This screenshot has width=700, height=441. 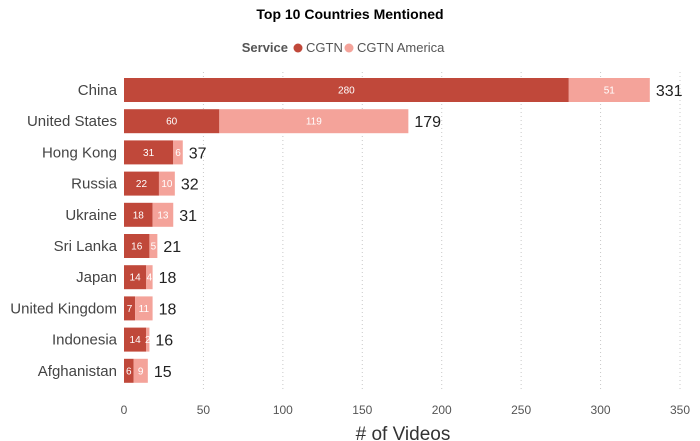 I want to click on bar-hong-kong-cgtn-america, so click(x=178, y=152).